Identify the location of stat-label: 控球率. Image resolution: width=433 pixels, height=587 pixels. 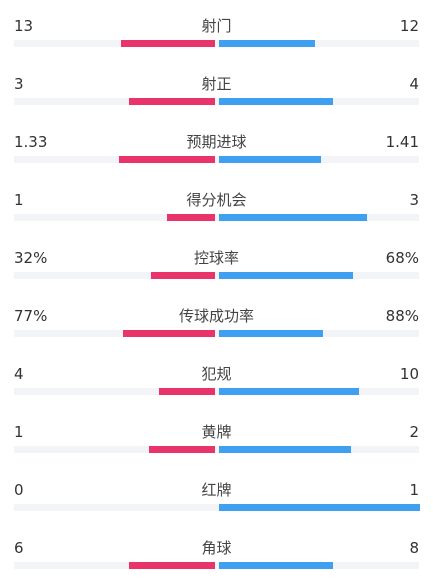
(216, 258).